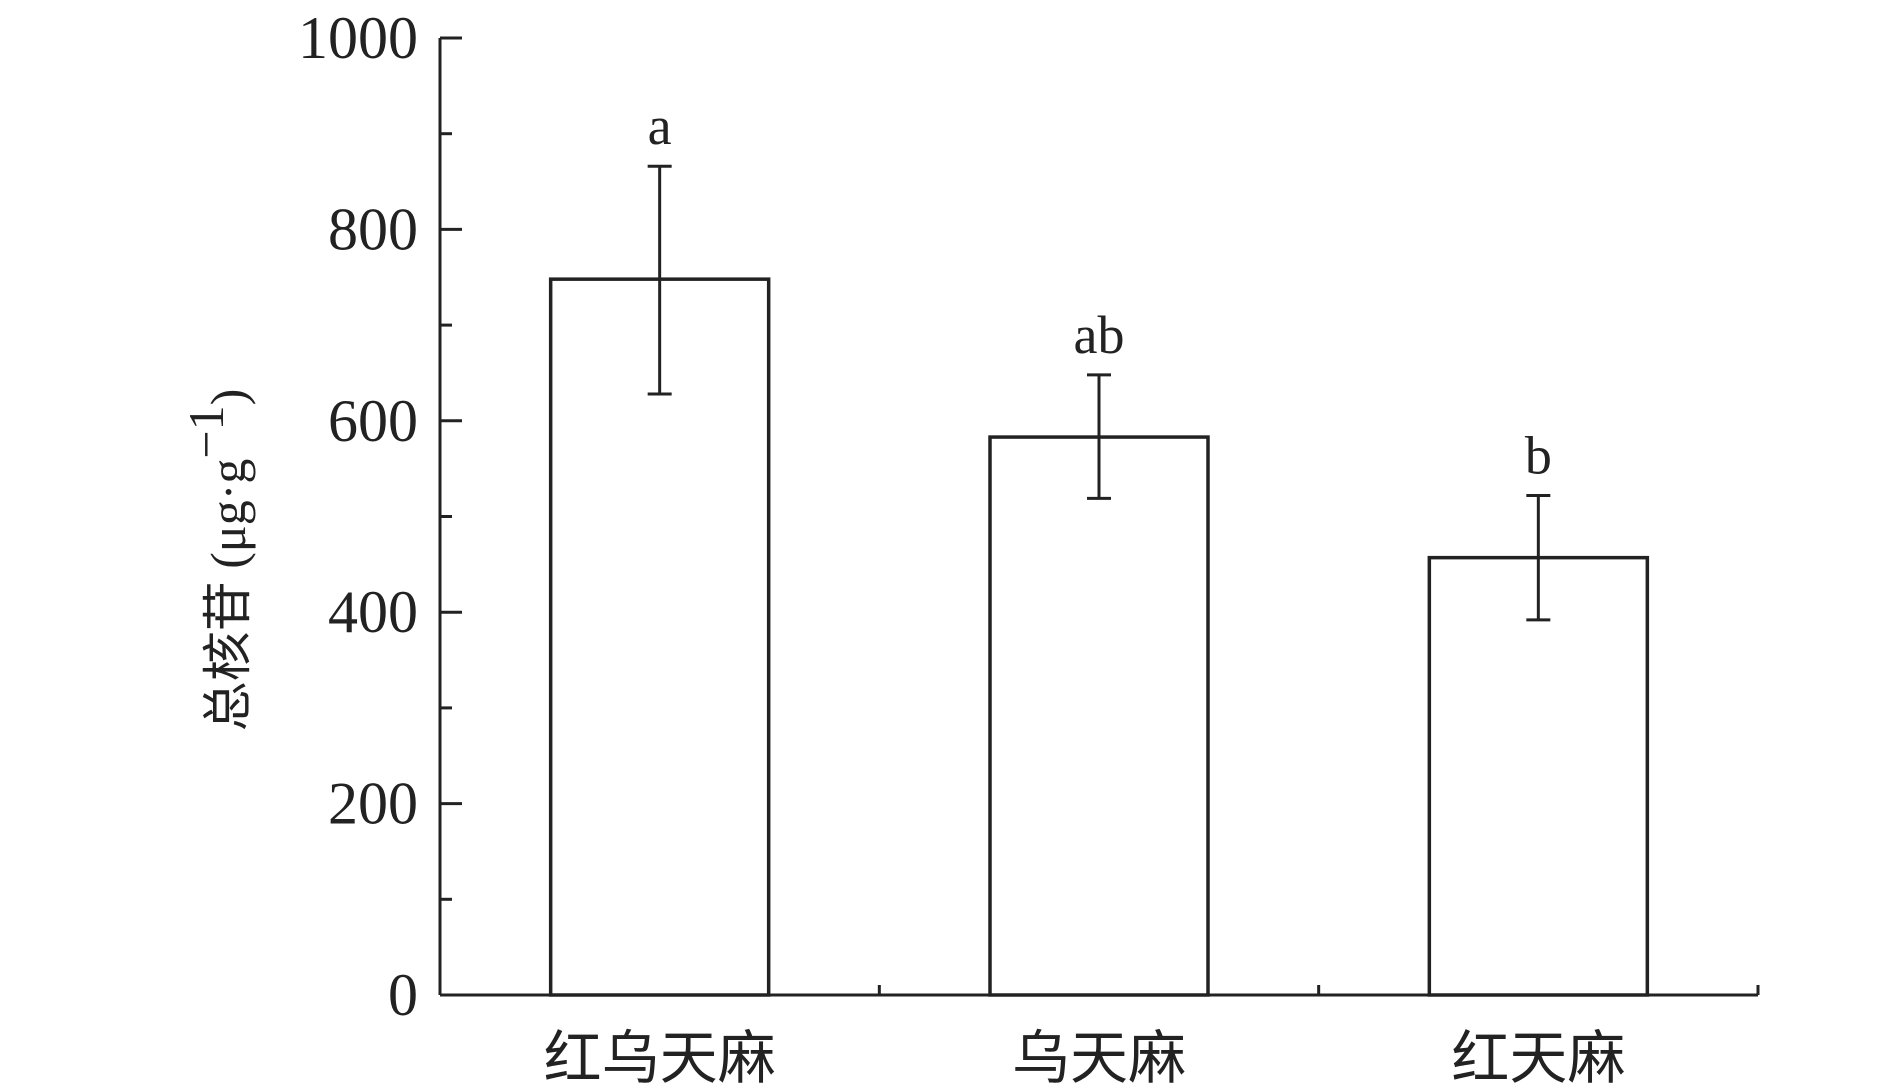 The image size is (1890, 1084). I want to click on y-tick-labels: 0 200 400 600 800 1000, so click(358, 516).